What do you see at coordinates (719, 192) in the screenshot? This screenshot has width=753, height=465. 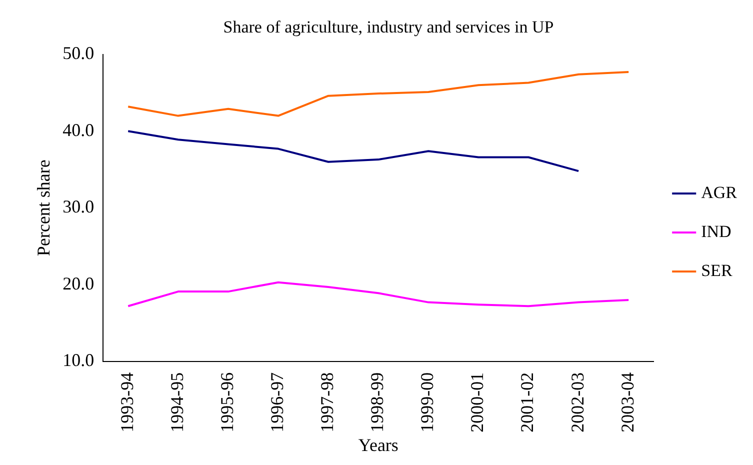 I see `legend-label: AGR` at bounding box center [719, 192].